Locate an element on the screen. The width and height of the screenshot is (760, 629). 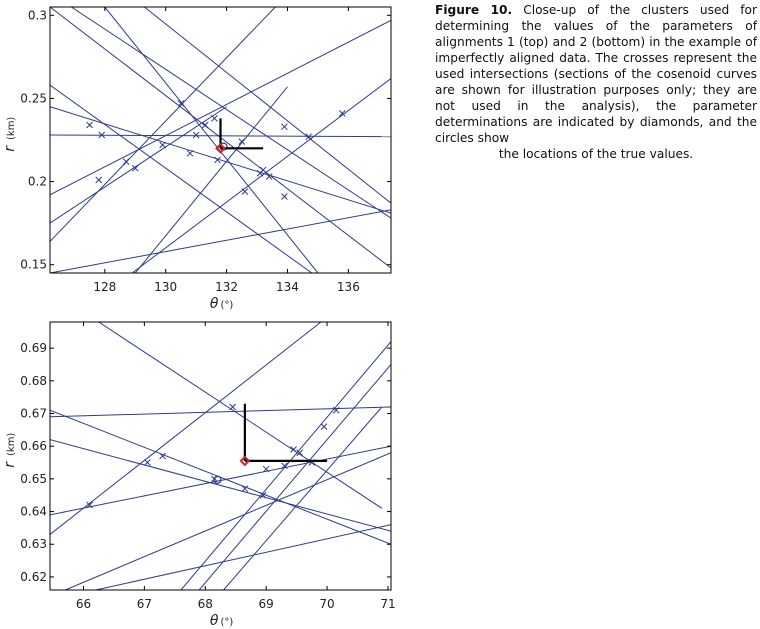
y-tick-label: 0.67 is located at coordinates (33, 414).